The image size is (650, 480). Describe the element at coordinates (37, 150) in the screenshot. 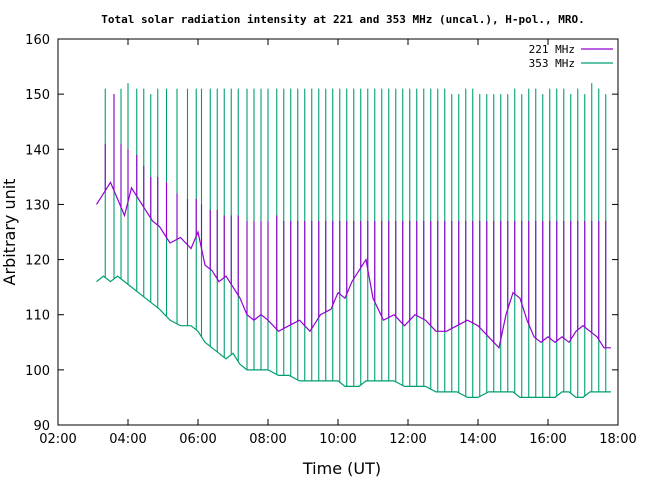

I see `y-tick-label: 140` at that location.